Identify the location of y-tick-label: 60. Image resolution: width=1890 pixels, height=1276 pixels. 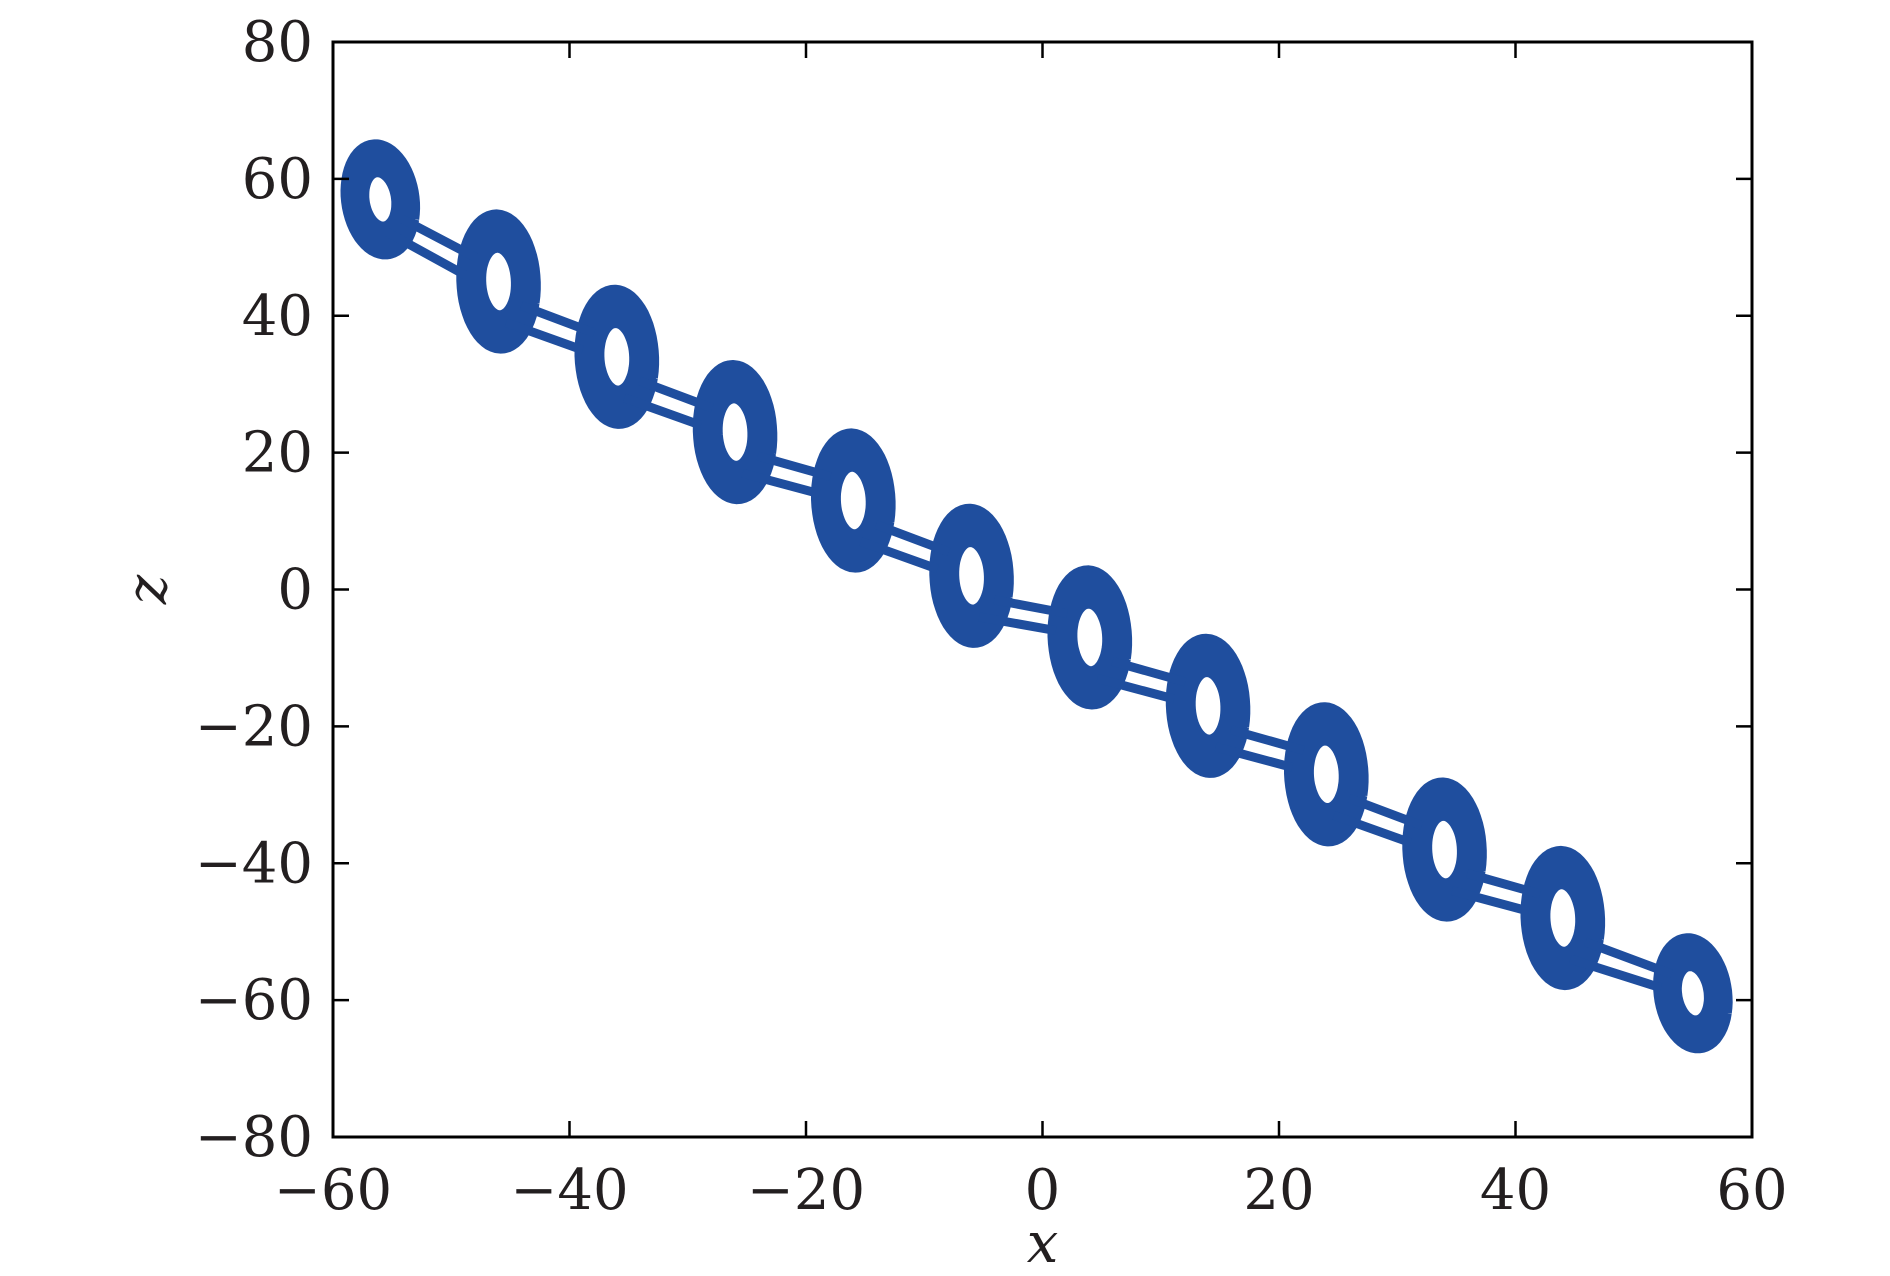
(277, 179).